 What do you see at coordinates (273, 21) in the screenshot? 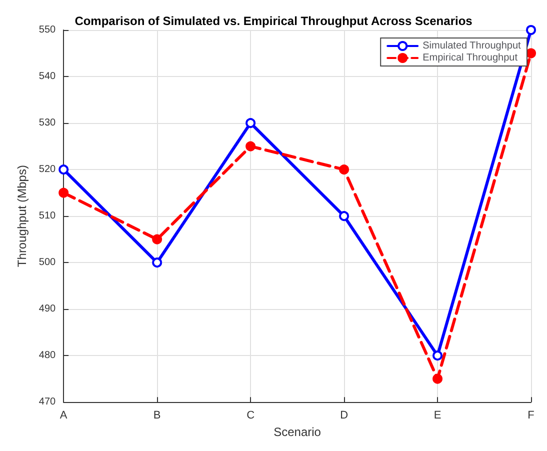
I see `chart-title: Comparison of Simulated vs. Empirical Throughput Across Scenarios` at bounding box center [273, 21].